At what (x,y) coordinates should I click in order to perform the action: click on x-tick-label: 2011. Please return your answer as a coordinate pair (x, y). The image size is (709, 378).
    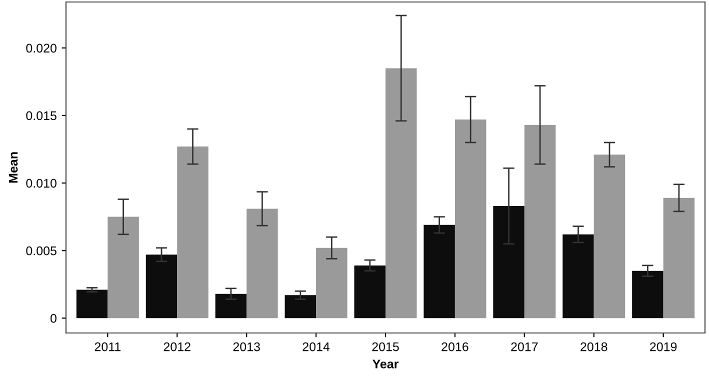
    Looking at the image, I should click on (107, 347).